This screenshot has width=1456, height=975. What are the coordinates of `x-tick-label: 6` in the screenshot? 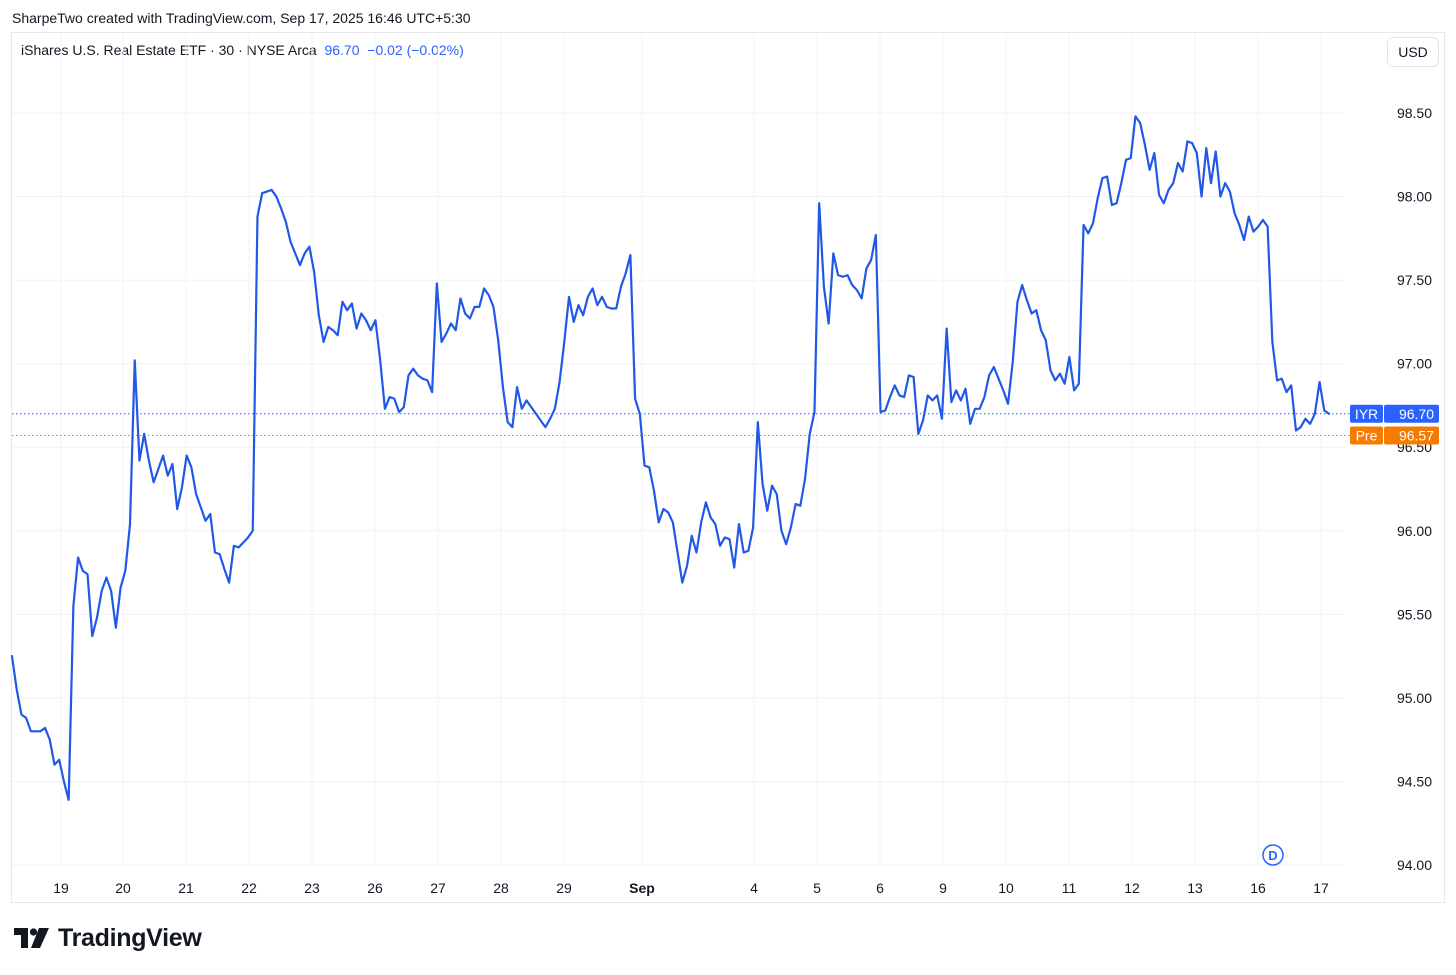 It's located at (880, 888).